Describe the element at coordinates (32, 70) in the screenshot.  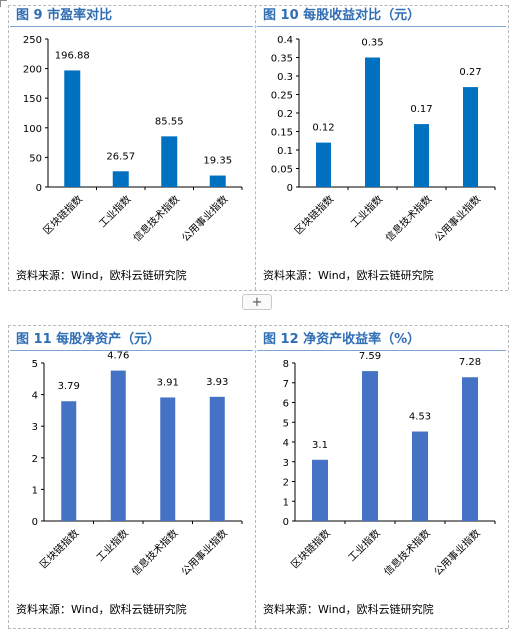
I see `y-tick-label: 200` at that location.